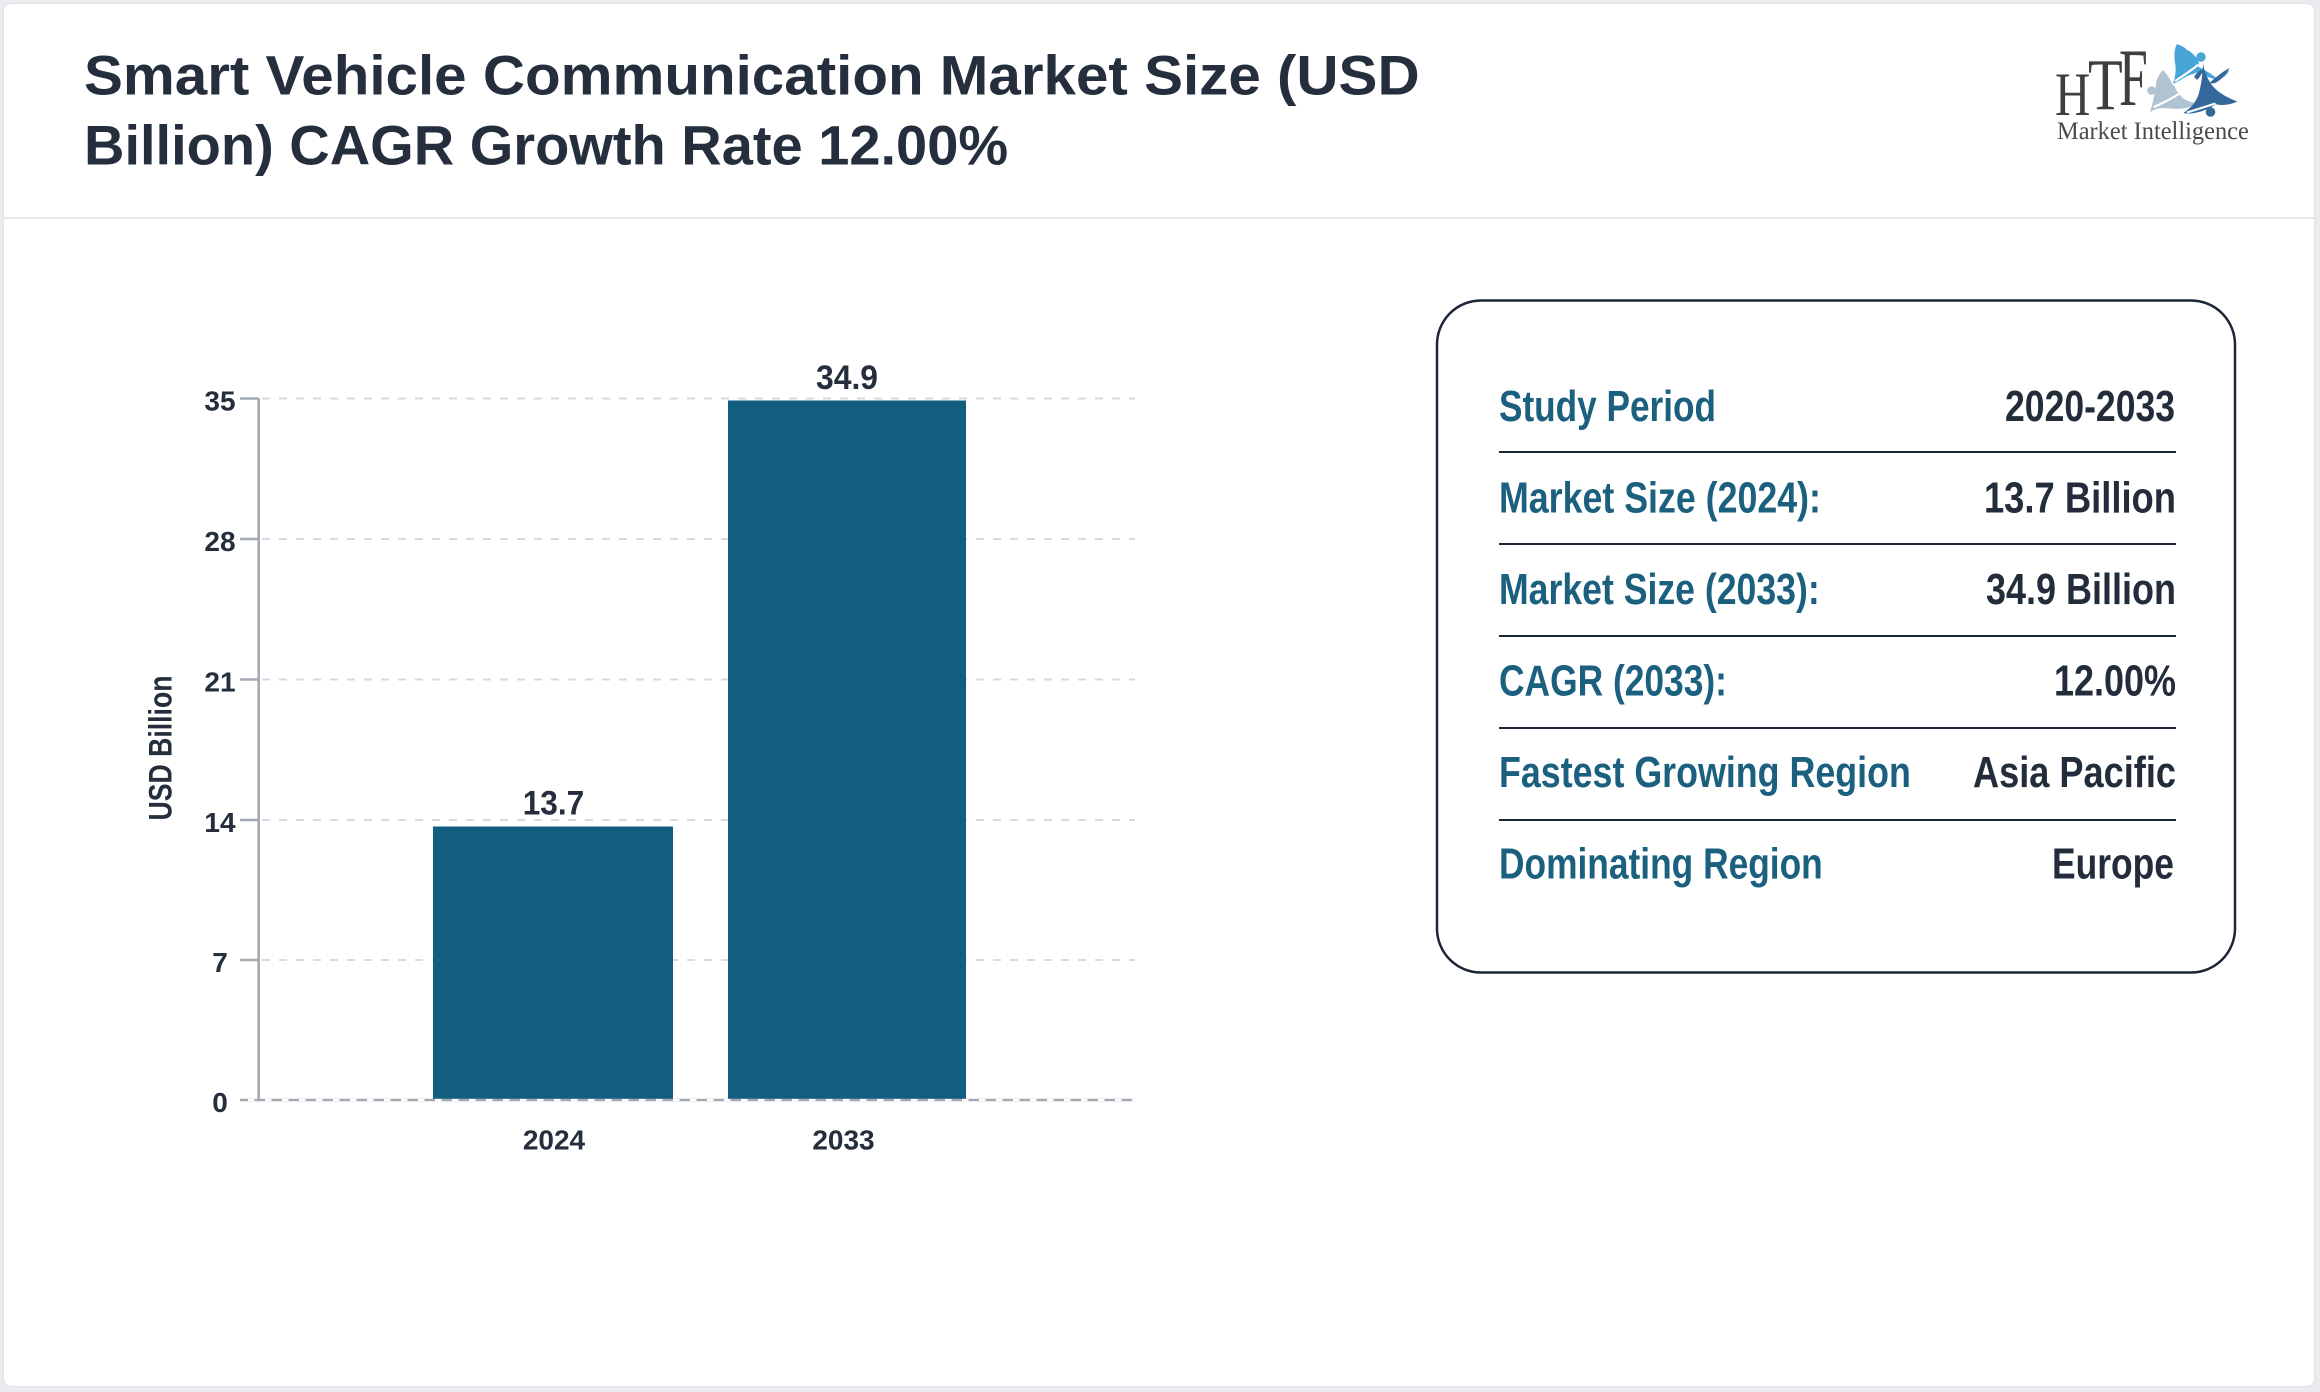  What do you see at coordinates (2074, 772) in the screenshot?
I see `svg-text: Asia Pacific` at bounding box center [2074, 772].